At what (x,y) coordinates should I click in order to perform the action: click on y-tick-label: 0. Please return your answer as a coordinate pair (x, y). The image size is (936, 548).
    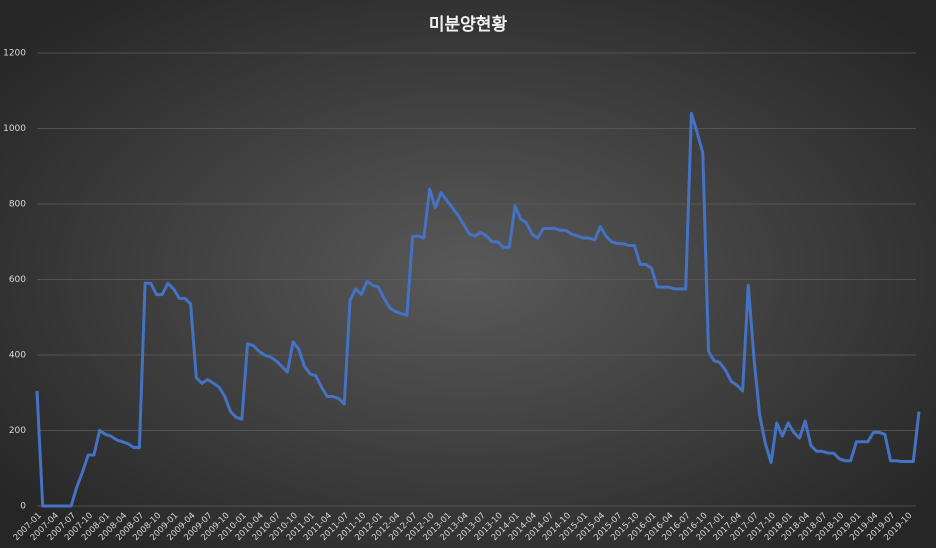
    Looking at the image, I should click on (23, 507).